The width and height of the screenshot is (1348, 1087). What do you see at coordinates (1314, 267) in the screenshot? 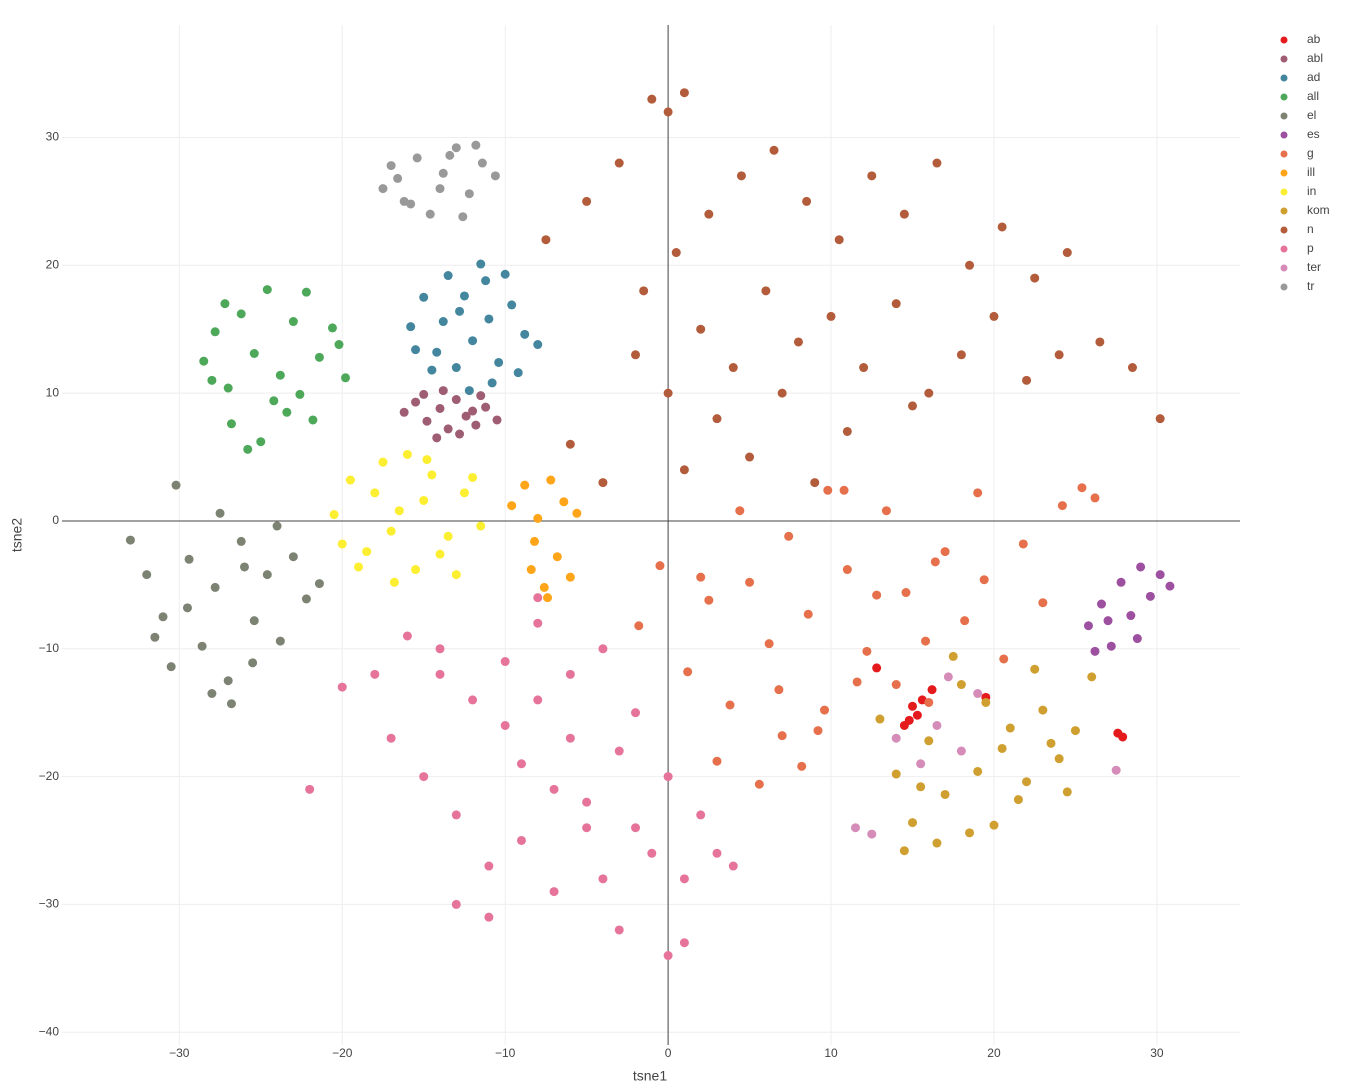
I see `legend-label: ter` at bounding box center [1314, 267].